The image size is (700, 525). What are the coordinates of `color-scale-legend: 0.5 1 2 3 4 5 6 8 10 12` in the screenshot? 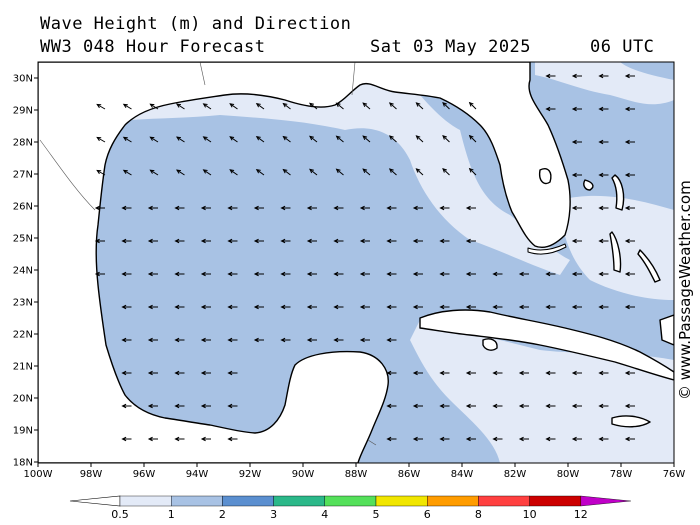 It's located at (350, 508).